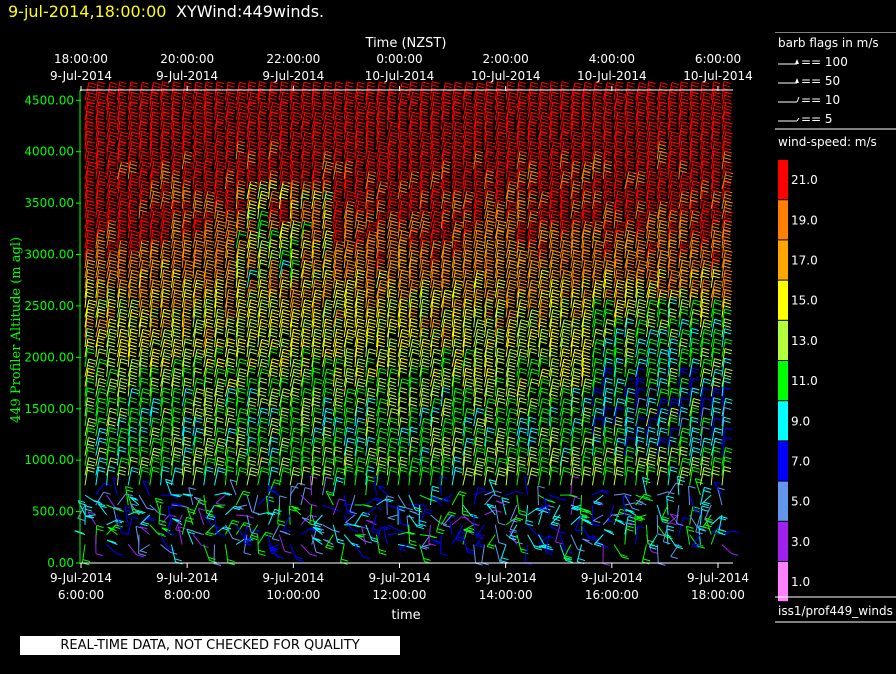  What do you see at coordinates (800, 582) in the screenshot?
I see `colorbar-label: 1.0` at bounding box center [800, 582].